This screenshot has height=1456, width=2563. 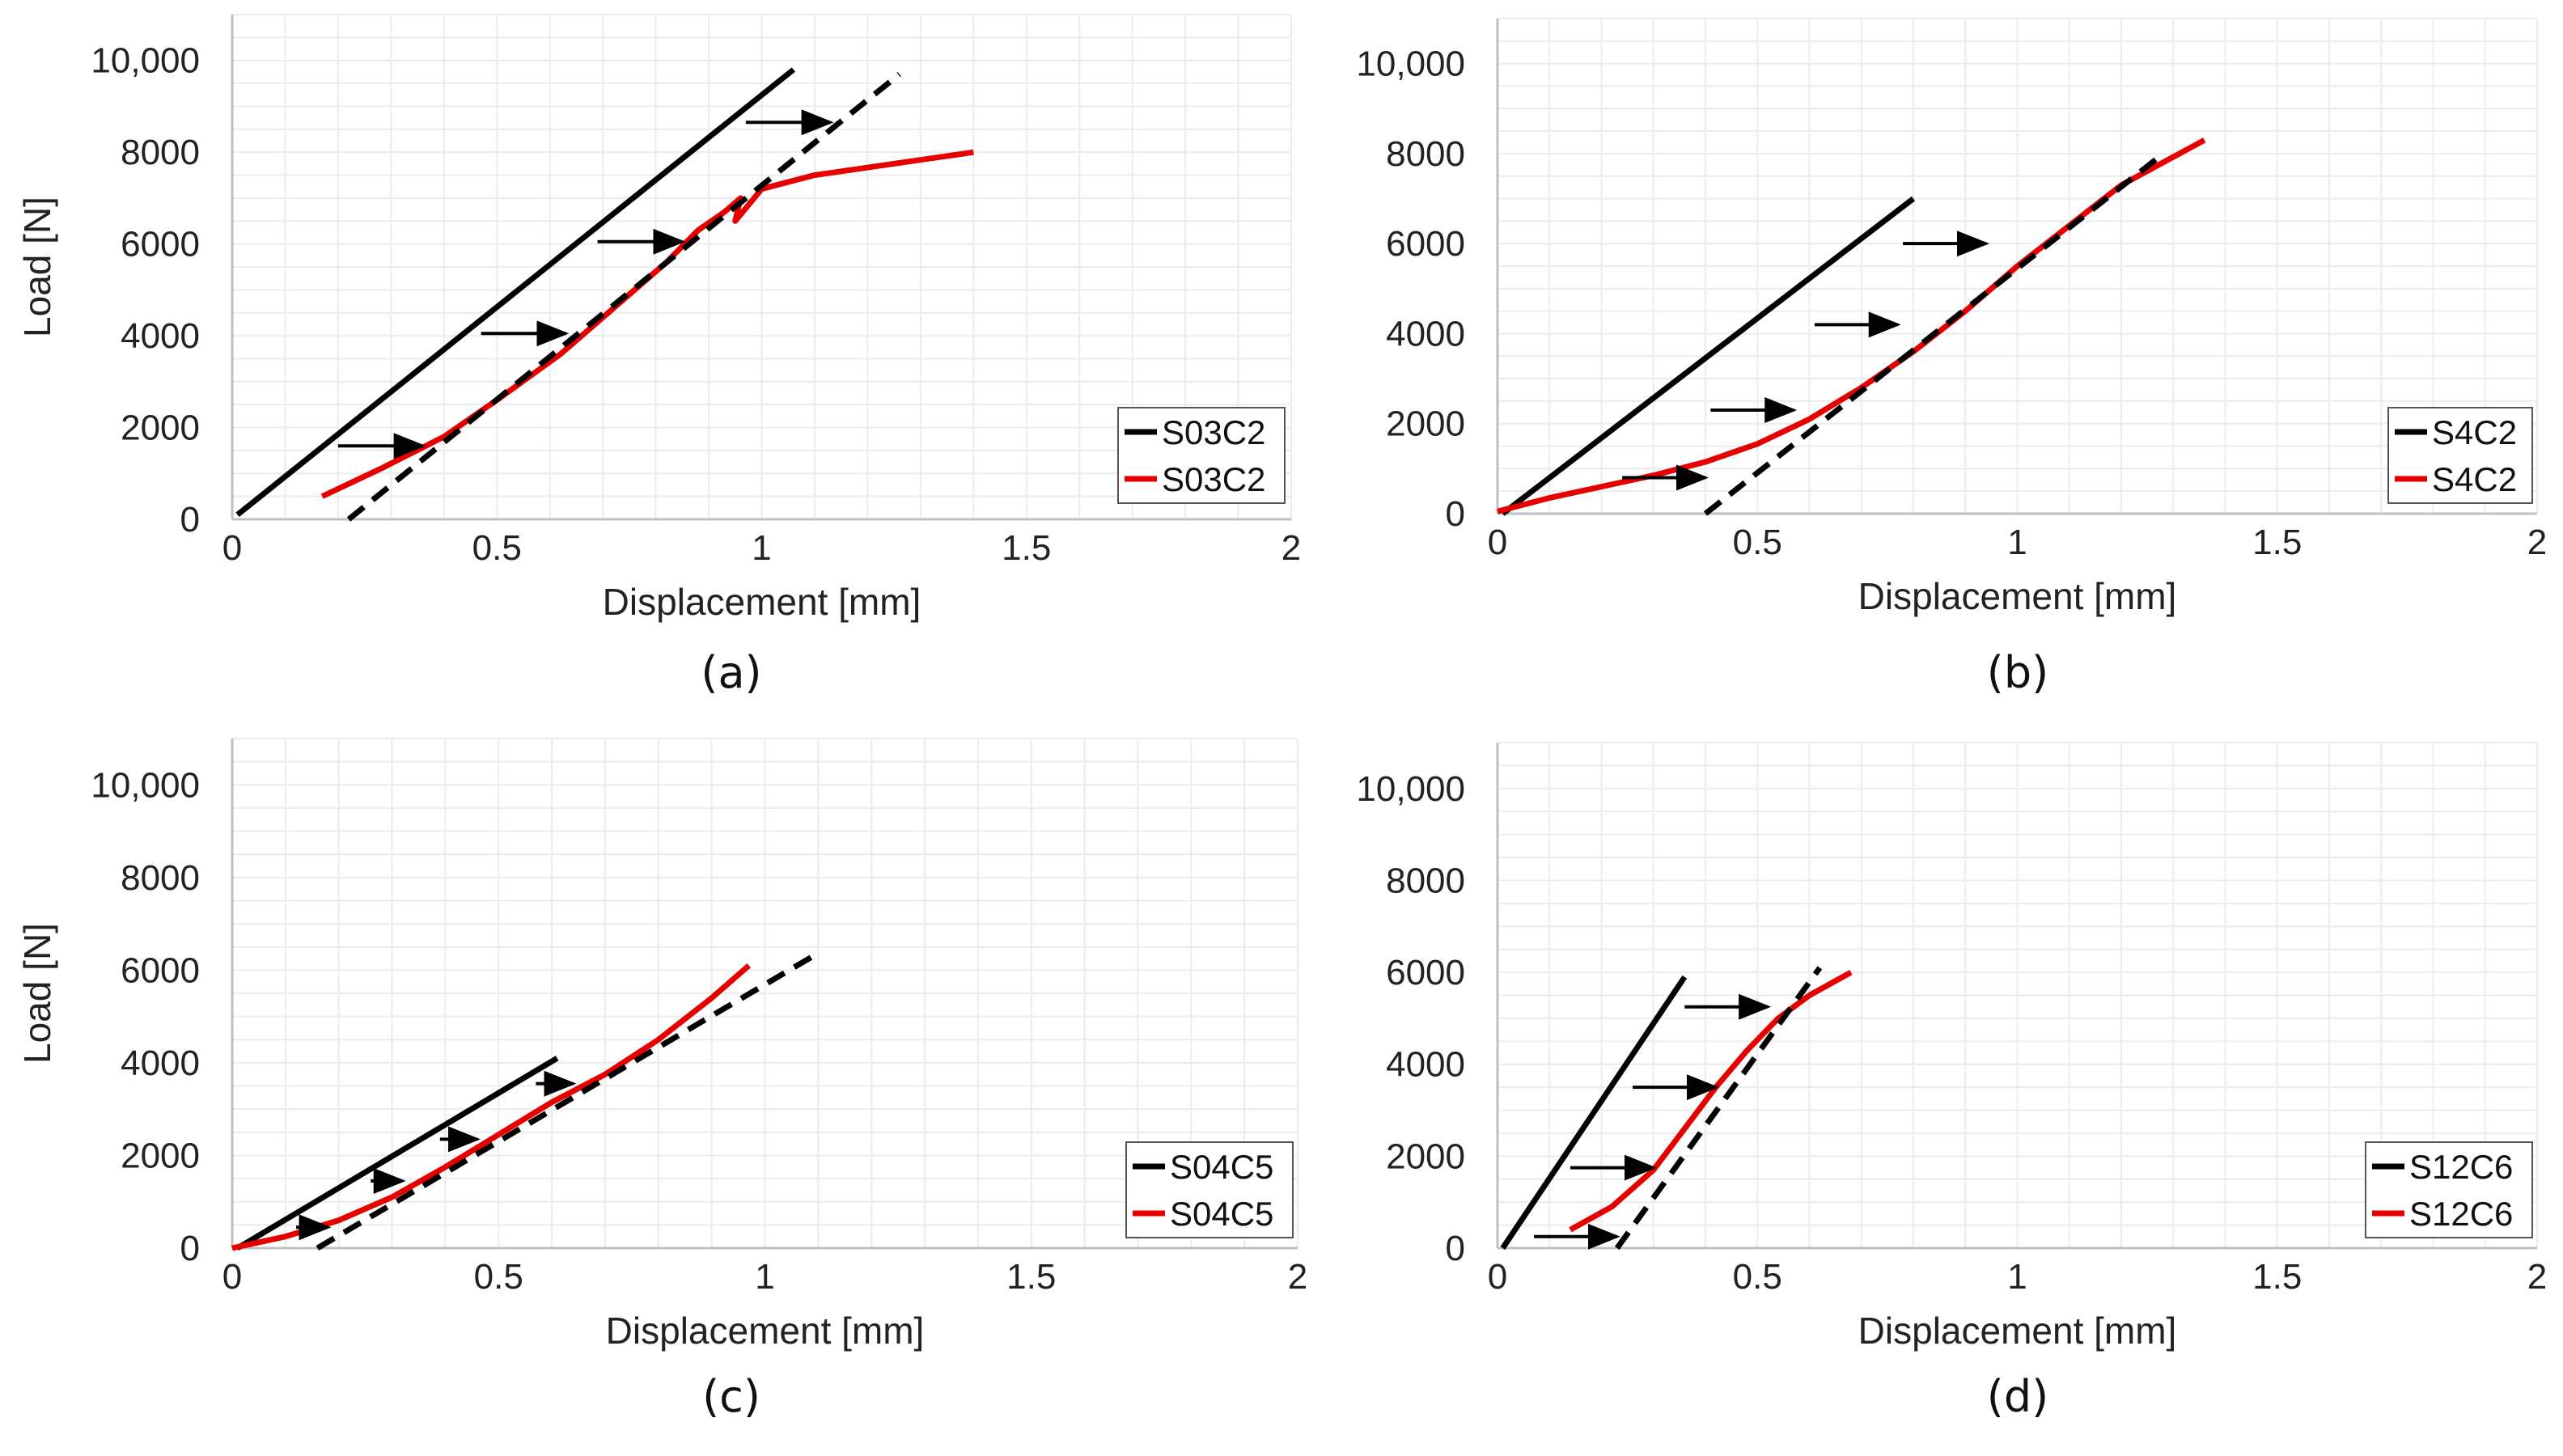 I want to click on legend: S04C5 S04C5, so click(x=1210, y=1190).